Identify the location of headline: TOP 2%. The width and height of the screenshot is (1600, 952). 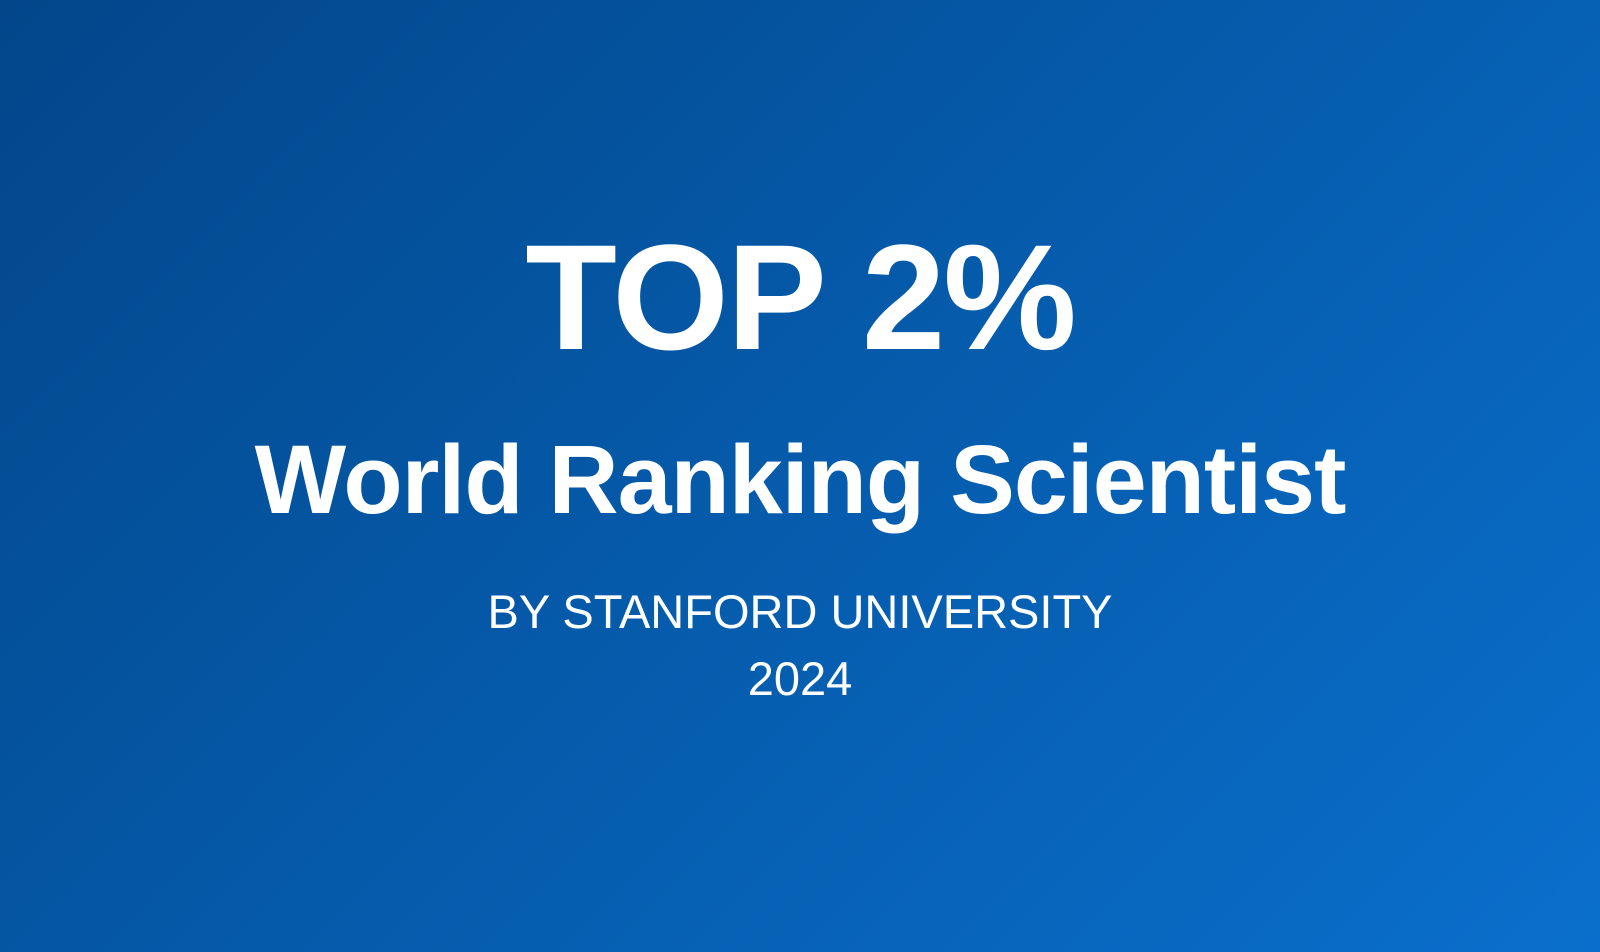
(800, 297).